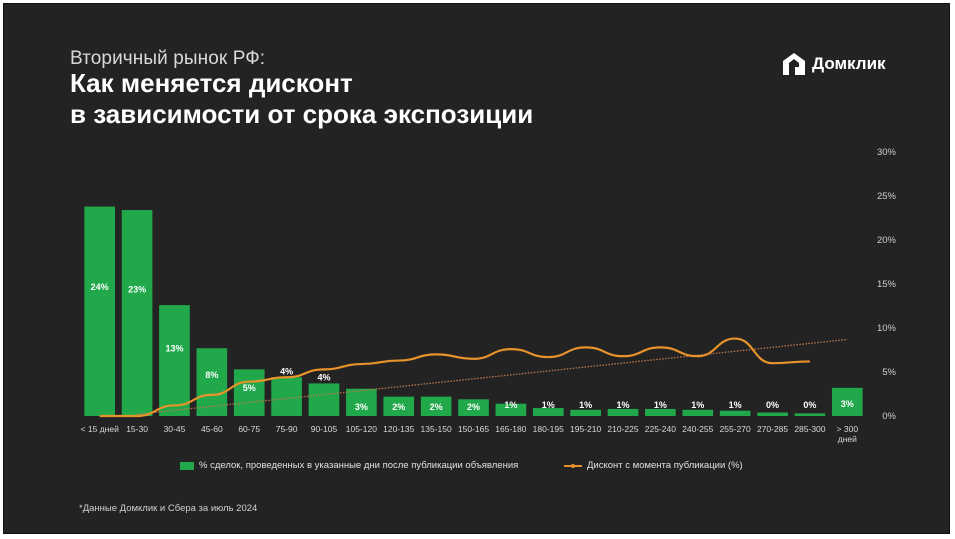 This screenshot has width=955, height=539. Describe the element at coordinates (137, 429) in the screenshot. I see `x-tick-label: 15-30` at that location.